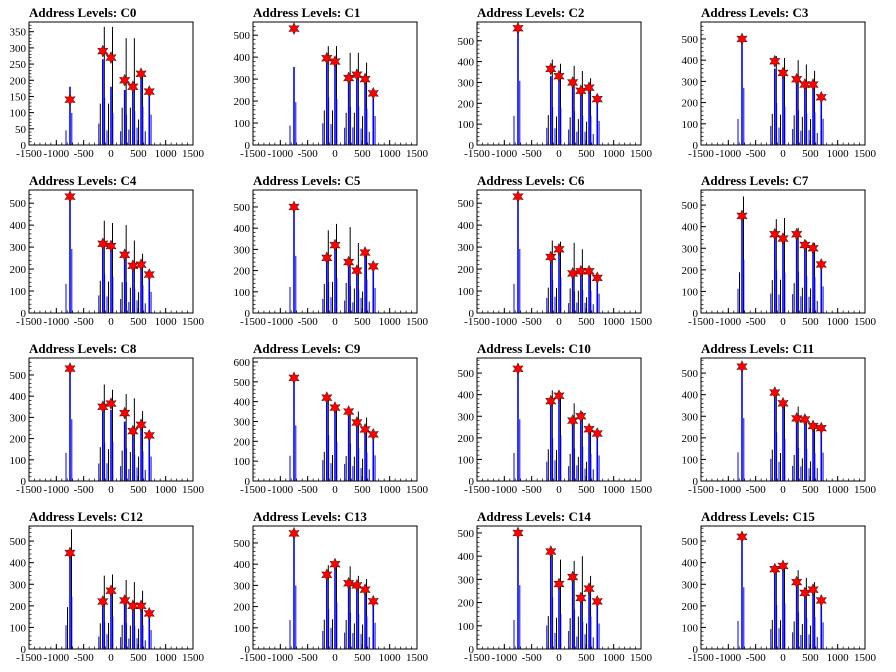 The width and height of the screenshot is (896, 672). What do you see at coordinates (18, 65) in the screenshot?
I see `y-tick-label: 250` at bounding box center [18, 65].